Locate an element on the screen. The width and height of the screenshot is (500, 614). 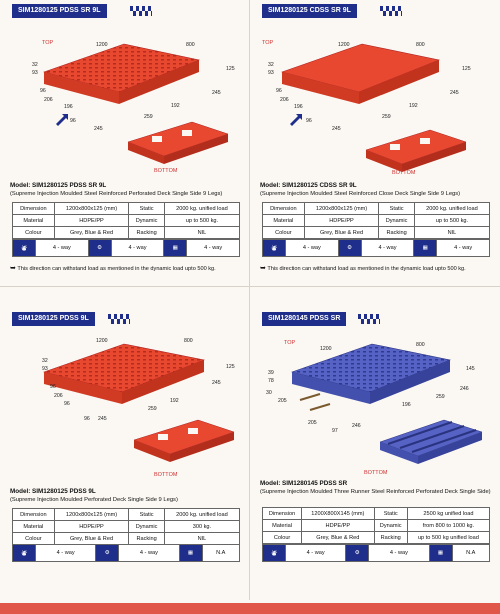
model-title: Model: SIM1280125 PDSS 9L is located at coordinates (53, 491).